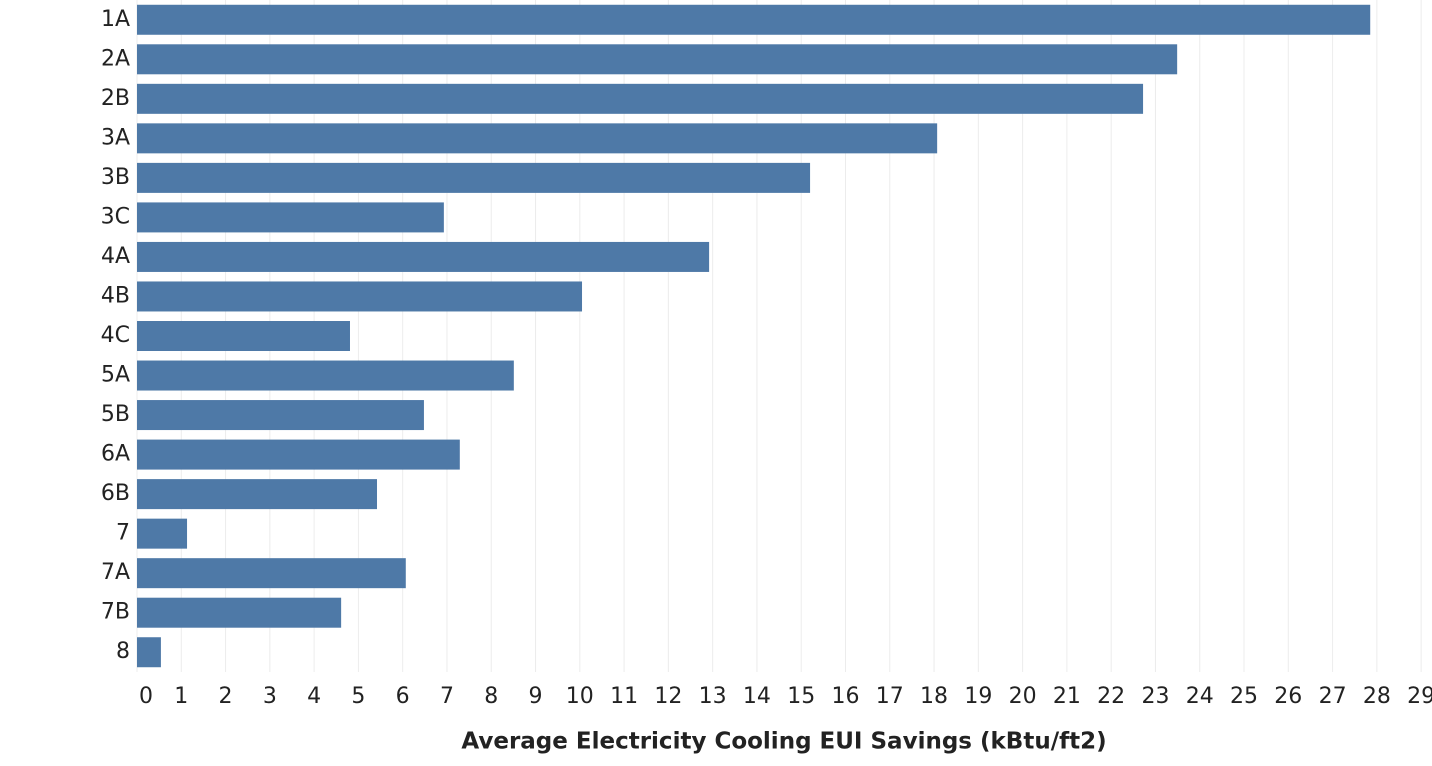 This screenshot has width=1432, height=766. What do you see at coordinates (536, 696) in the screenshot?
I see `x-tick-label: 9` at bounding box center [536, 696].